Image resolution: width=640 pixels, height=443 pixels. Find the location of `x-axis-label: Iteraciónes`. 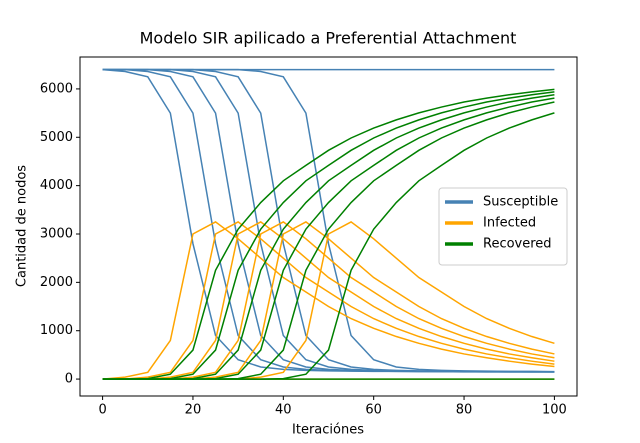

x-axis-label: Iteraciónes is located at coordinates (328, 430).